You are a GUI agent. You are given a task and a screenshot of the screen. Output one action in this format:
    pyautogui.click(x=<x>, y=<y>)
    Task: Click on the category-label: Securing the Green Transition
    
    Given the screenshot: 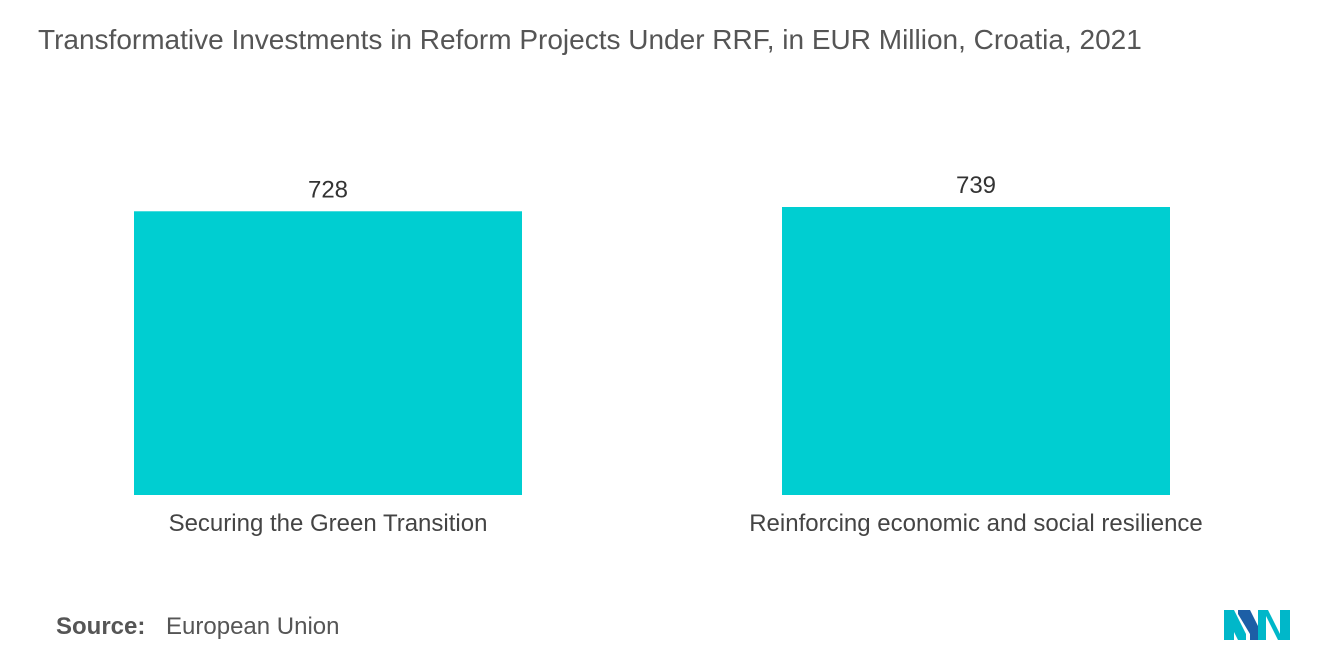 What is the action you would take?
    pyautogui.click(x=328, y=523)
    